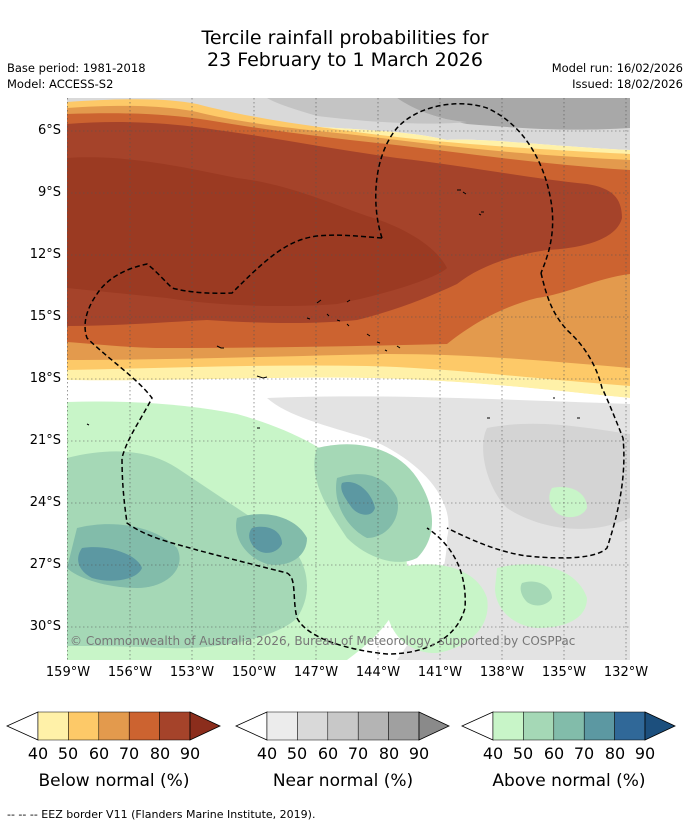 This screenshot has height=827, width=690. I want to click on lat-label: 6°S, so click(49, 130).